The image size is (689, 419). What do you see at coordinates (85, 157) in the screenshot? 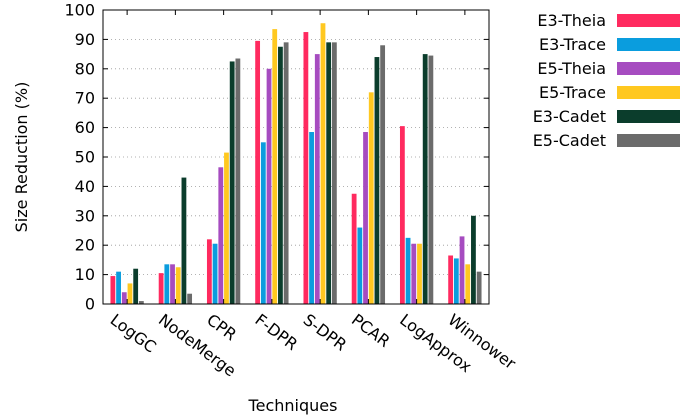
I see `y-tick-label: 50` at bounding box center [85, 157].